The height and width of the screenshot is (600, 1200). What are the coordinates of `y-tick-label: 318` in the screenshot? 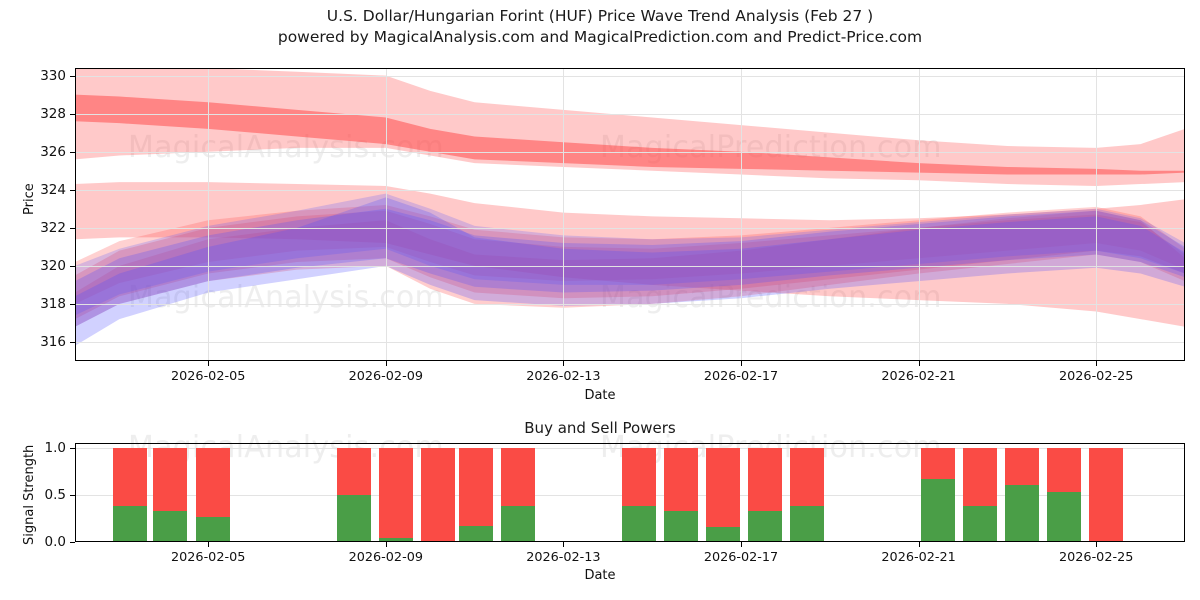 It's located at (53, 303).